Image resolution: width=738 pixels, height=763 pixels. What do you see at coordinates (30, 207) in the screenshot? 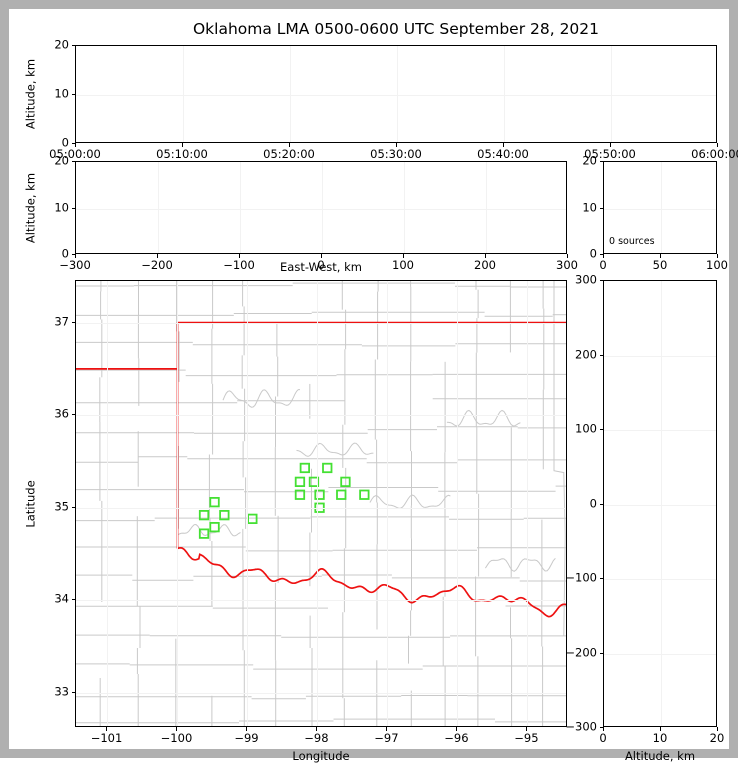
I see `east-west-height-ylabel: Altitude, km` at bounding box center [30, 207].